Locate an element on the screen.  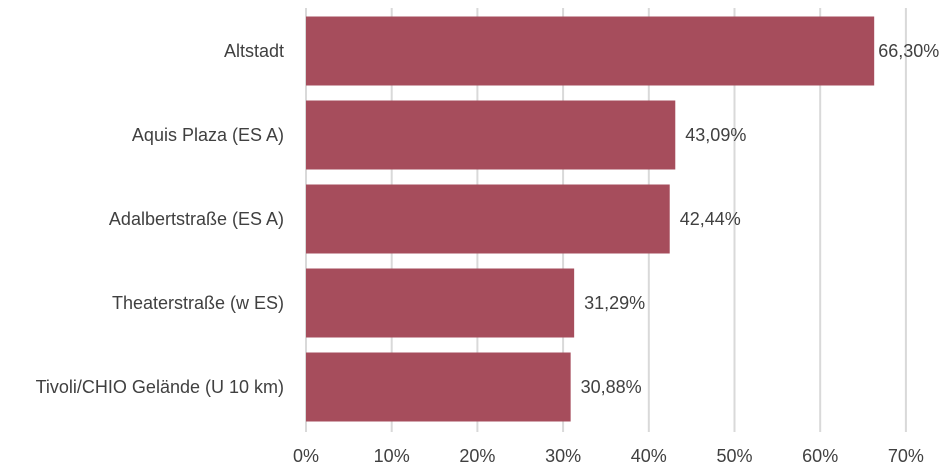
x-tick-label: 70% is located at coordinates (906, 456).